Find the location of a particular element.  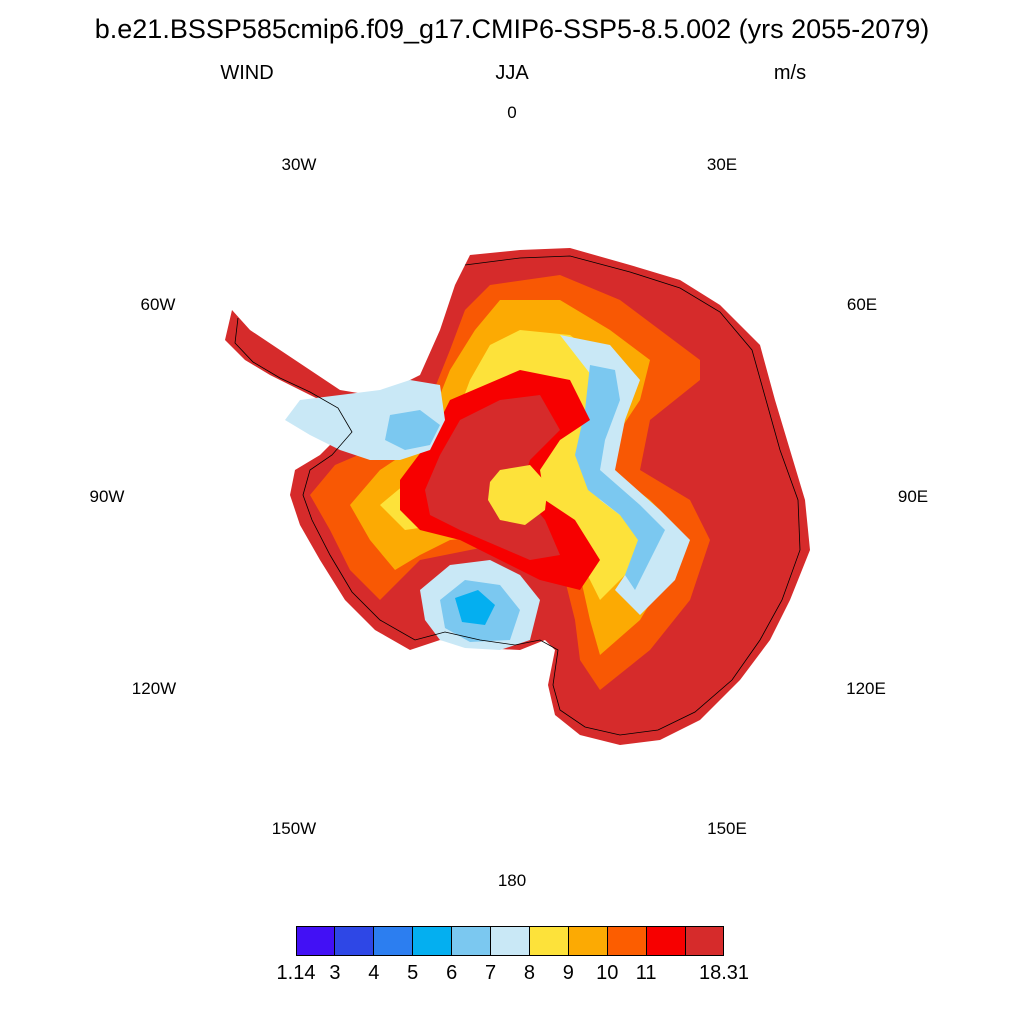

field-name-label: WIND is located at coordinates (247, 73).